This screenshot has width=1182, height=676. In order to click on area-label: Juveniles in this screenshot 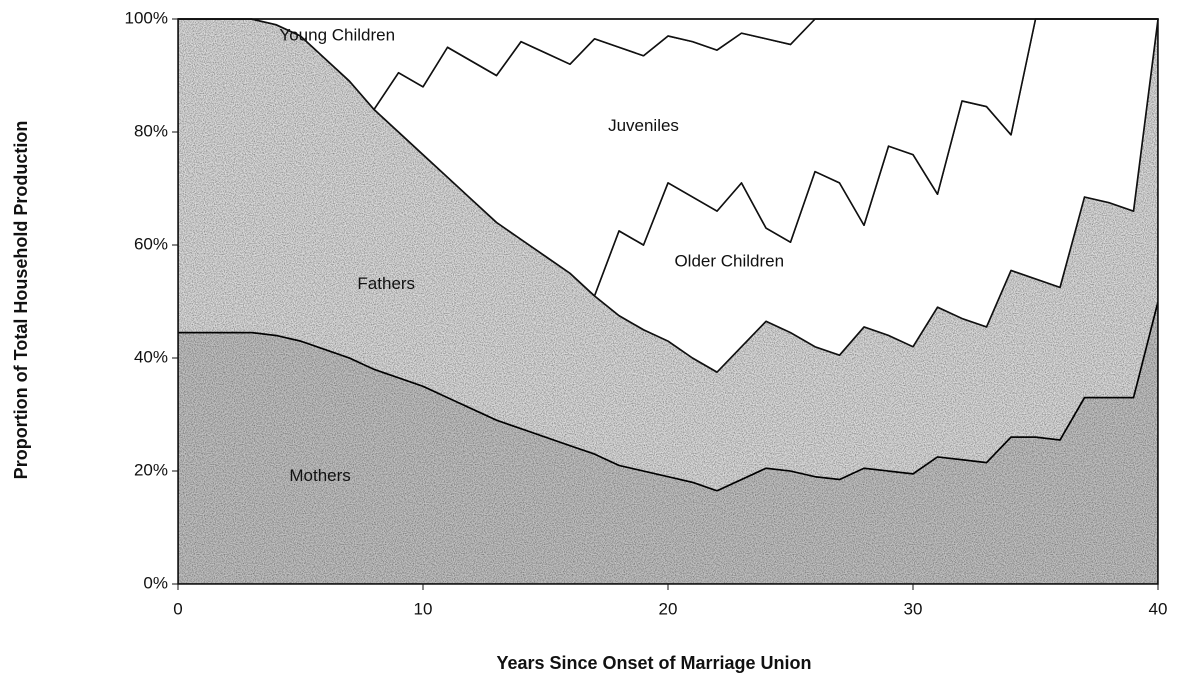, I will do `click(643, 125)`.